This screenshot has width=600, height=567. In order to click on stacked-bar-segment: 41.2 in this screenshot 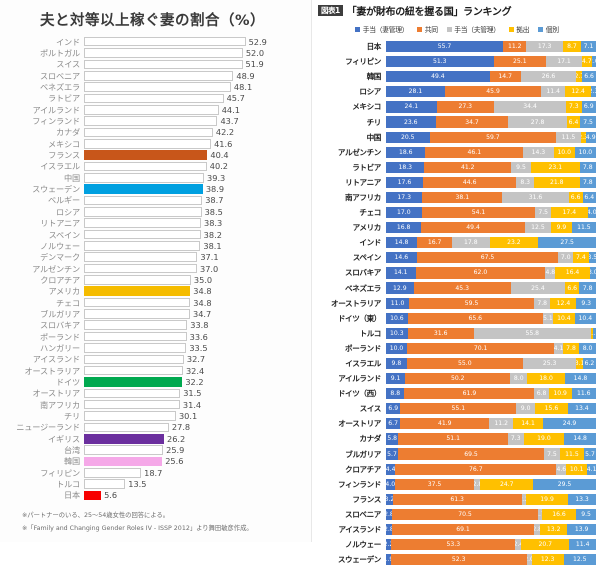, I will do `click(468, 167)`.